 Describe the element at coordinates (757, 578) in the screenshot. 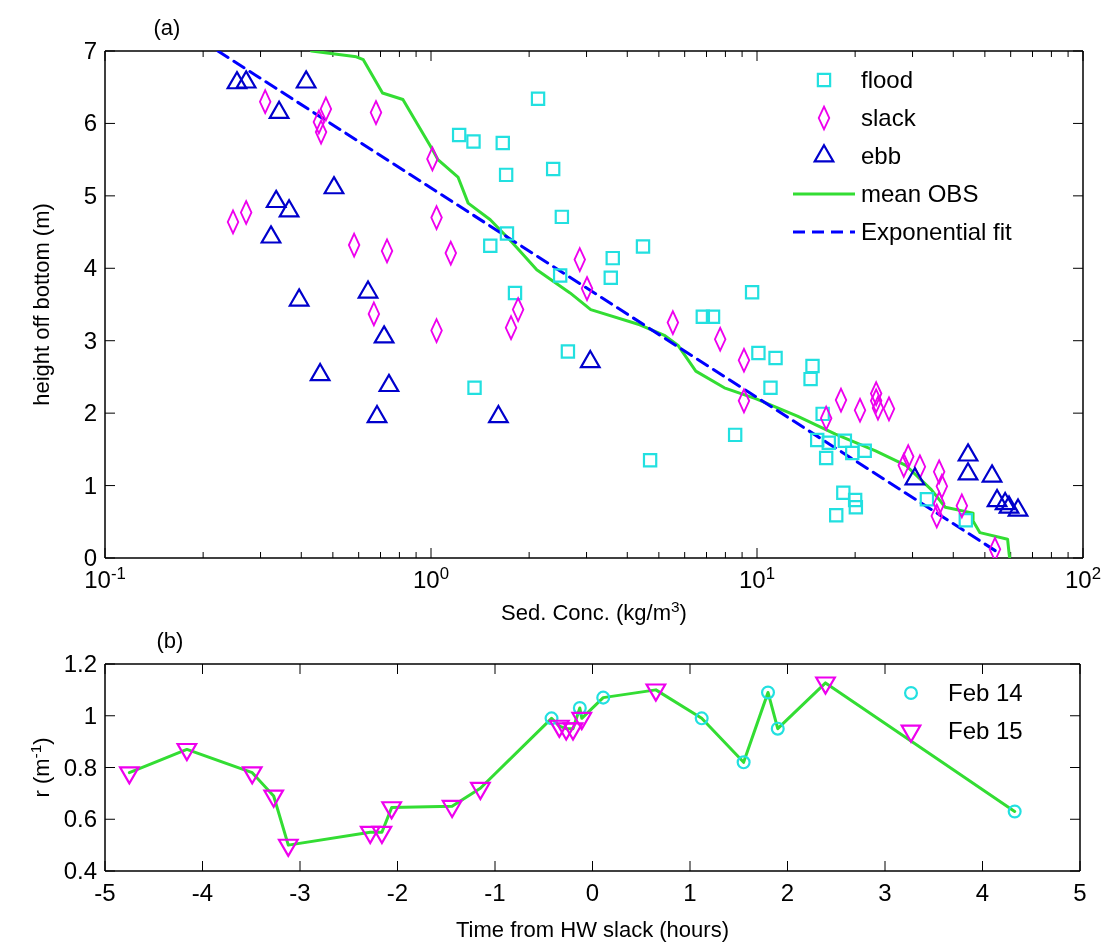

I see `x-tick-label: 10$^{1}$` at that location.